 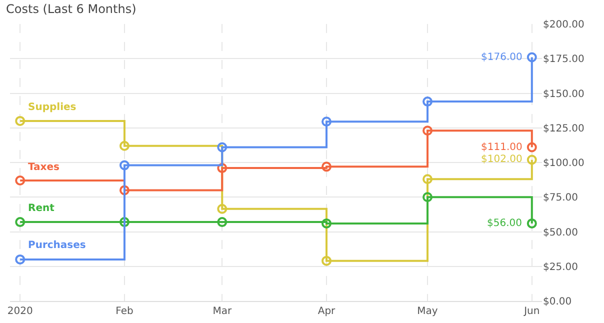 What do you see at coordinates (560, 198) in the screenshot?
I see `y-tick-label: $75.00` at bounding box center [560, 198].